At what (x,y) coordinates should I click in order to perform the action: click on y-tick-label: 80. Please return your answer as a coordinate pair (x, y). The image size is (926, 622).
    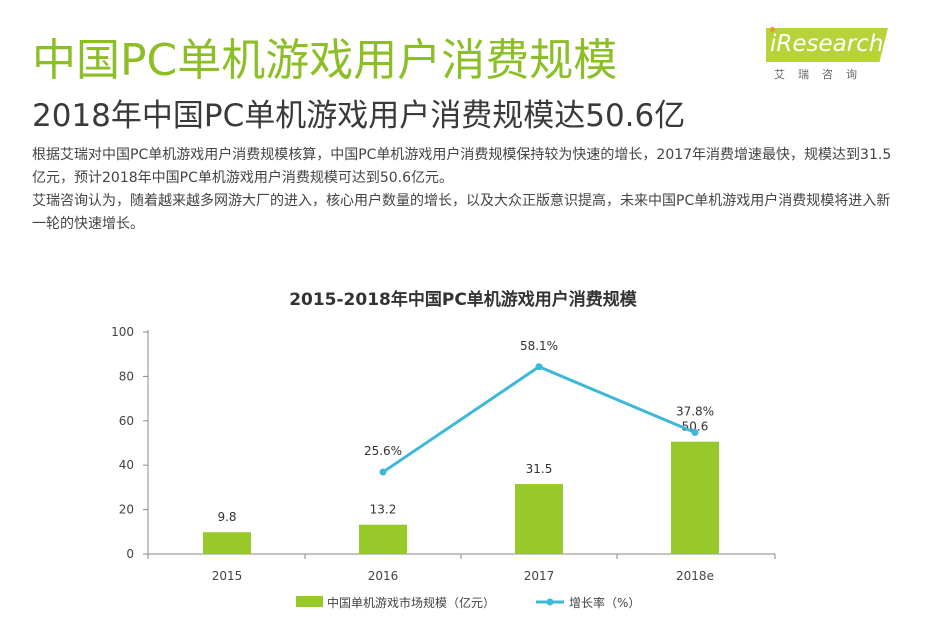
    Looking at the image, I should click on (126, 376).